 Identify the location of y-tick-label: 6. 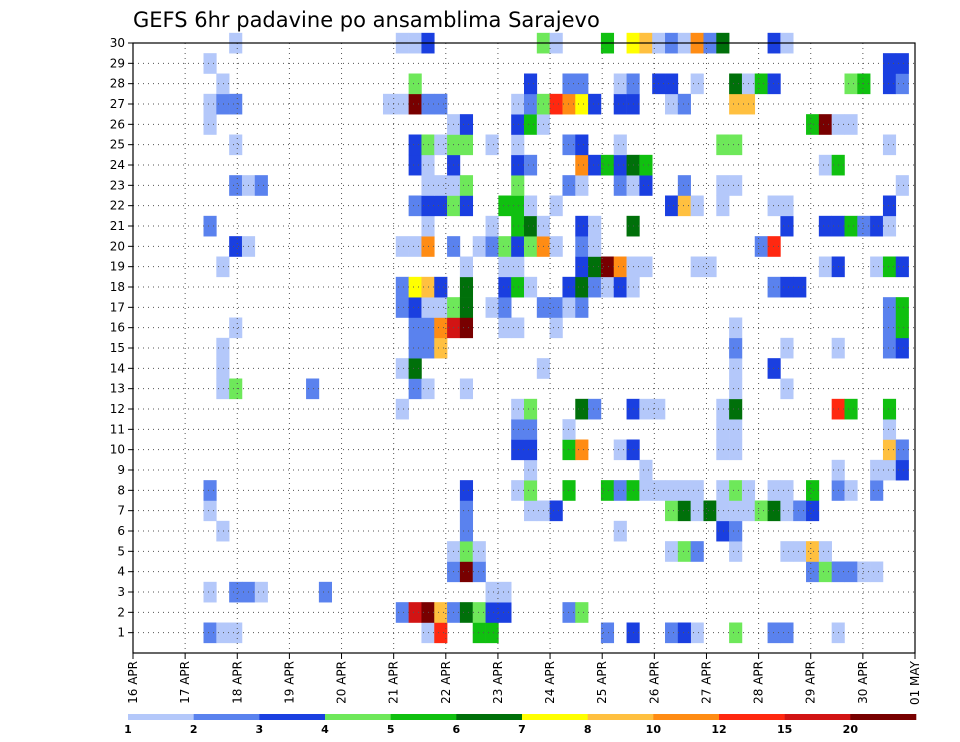
(121, 531).